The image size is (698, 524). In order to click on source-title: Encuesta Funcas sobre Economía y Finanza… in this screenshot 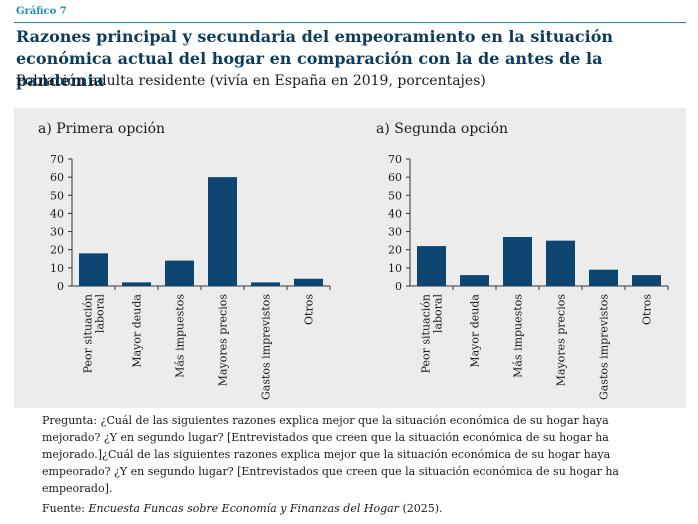, I will do `click(243, 508)`.